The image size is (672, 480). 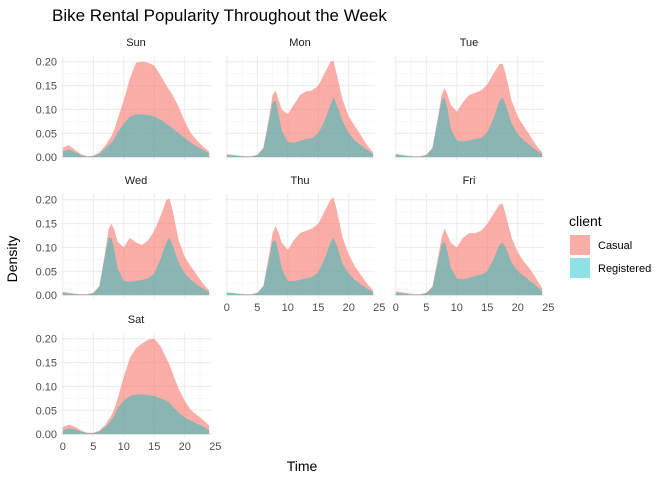 What do you see at coordinates (136, 109) in the screenshot?
I see `area-casual-sun` at bounding box center [136, 109].